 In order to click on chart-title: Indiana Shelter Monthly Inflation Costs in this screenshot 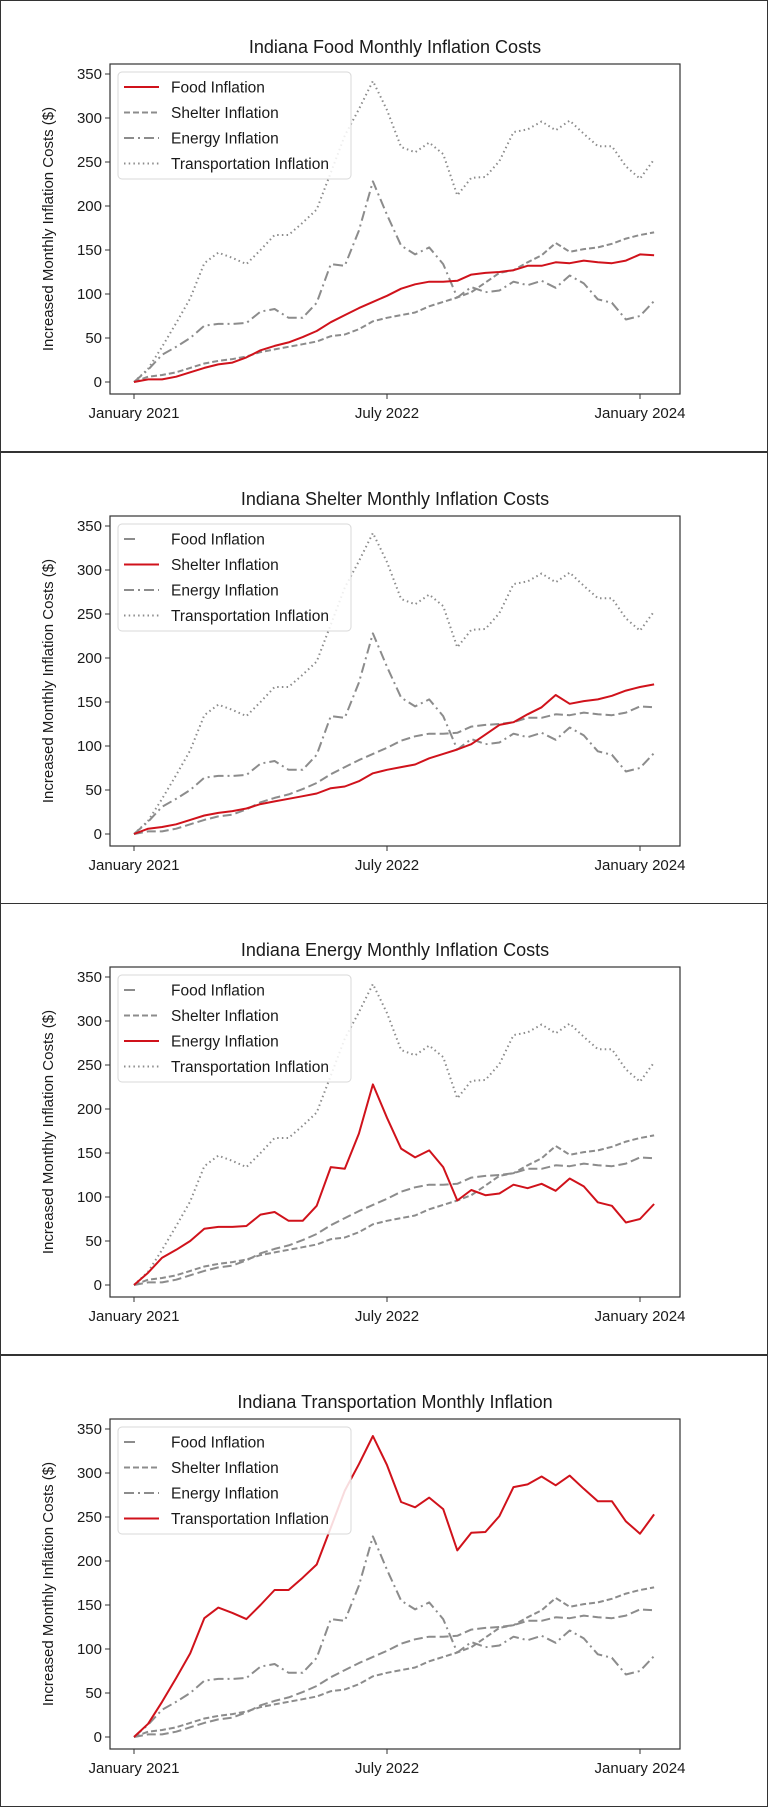, I will do `click(395, 499)`.